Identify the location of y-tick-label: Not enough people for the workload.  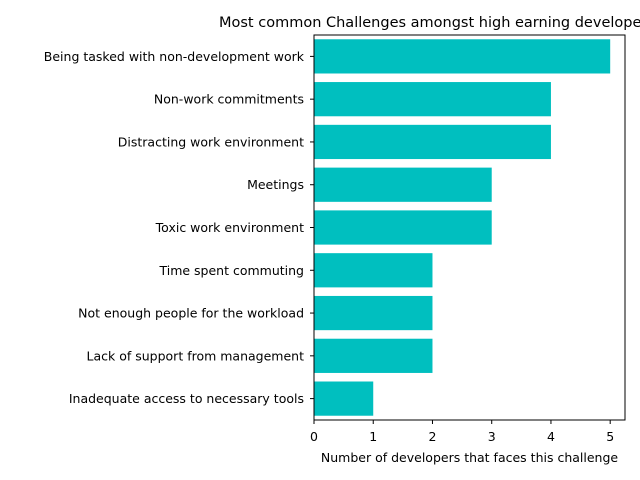
(191, 313).